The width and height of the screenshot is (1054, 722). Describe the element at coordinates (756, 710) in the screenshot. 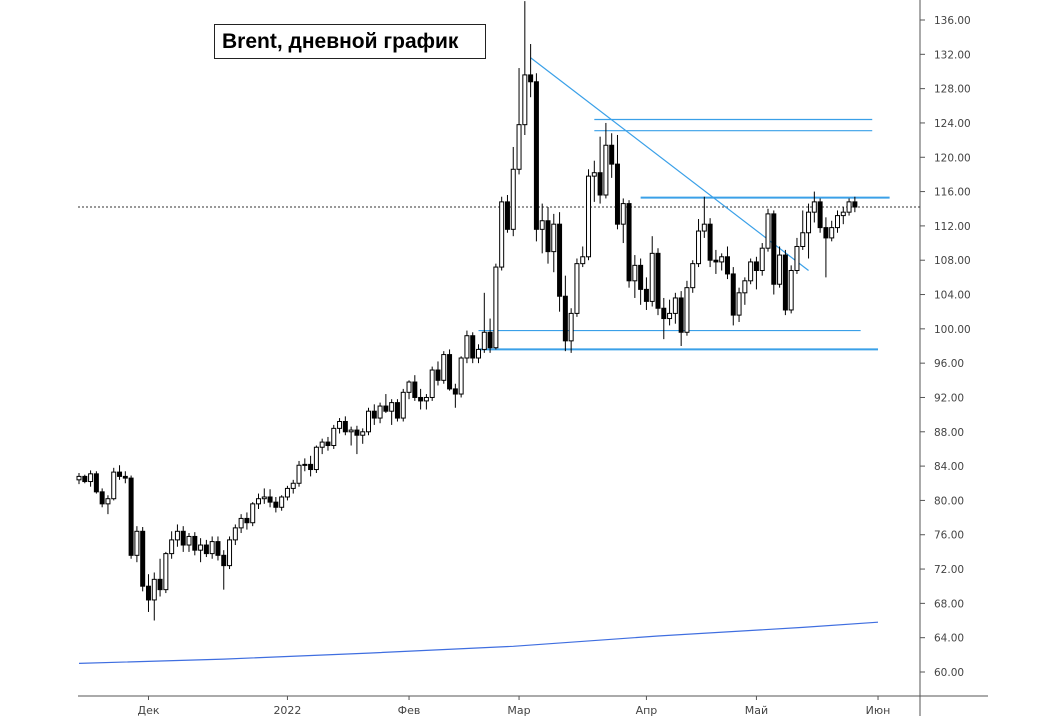

I see `x-tick-label: Май` at that location.